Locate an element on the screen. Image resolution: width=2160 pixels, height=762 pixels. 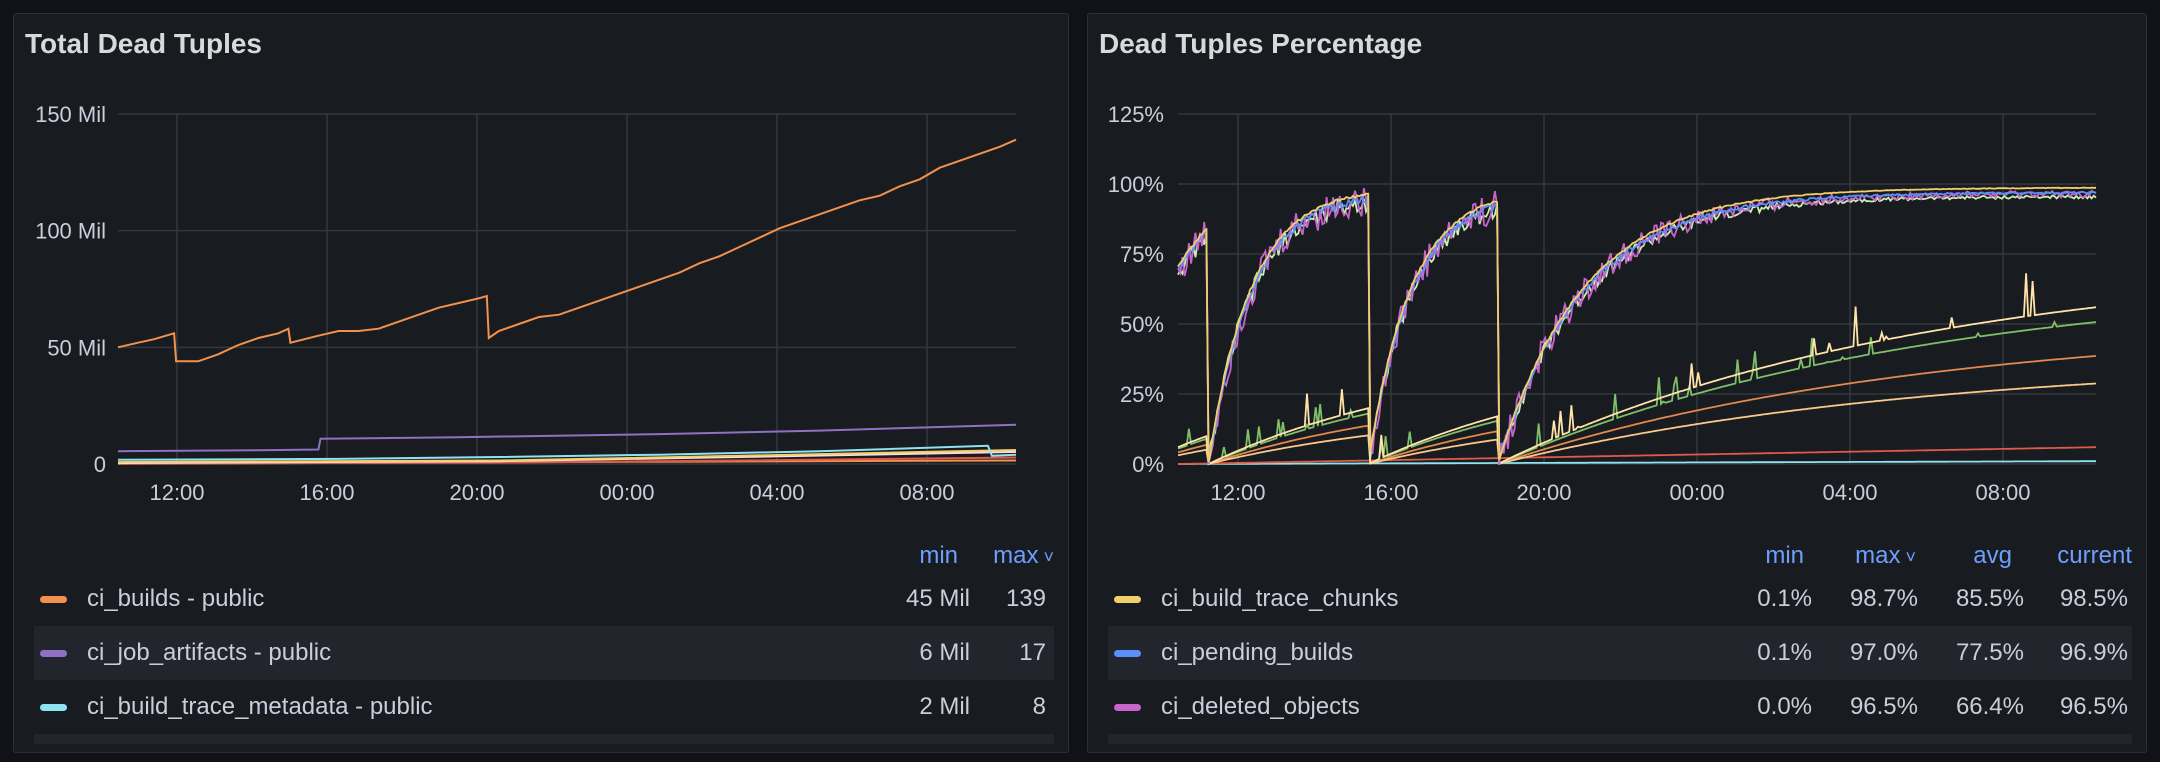
legend-min-value: 2 Mil is located at coordinates (944, 706).